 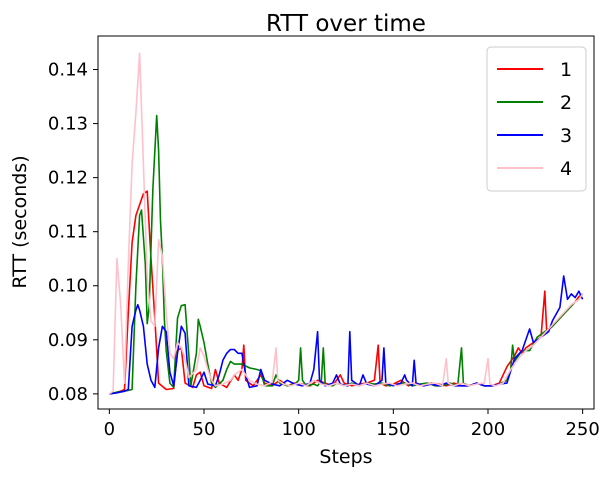 What do you see at coordinates (582, 429) in the screenshot?
I see `x-tick-label: 250` at bounding box center [582, 429].